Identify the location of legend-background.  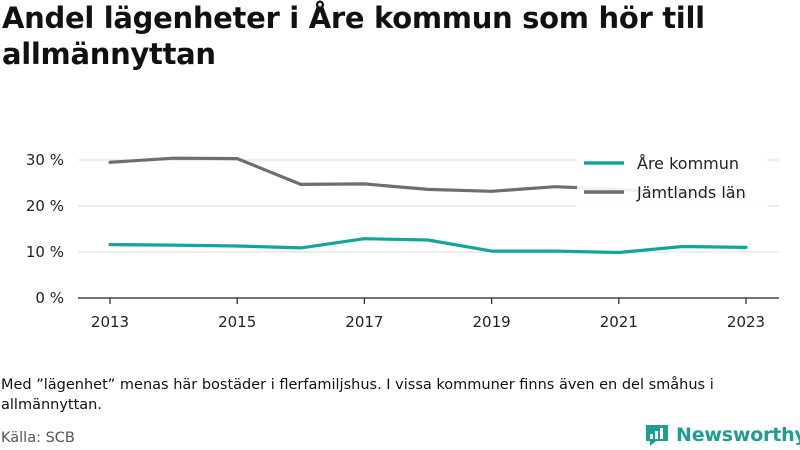
(672, 179).